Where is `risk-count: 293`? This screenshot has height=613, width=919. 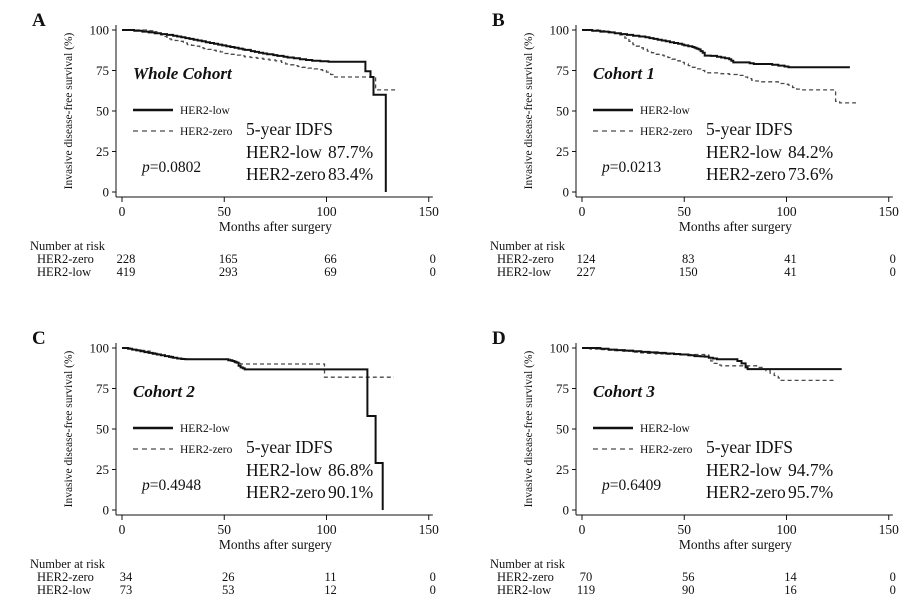 risk-count: 293 is located at coordinates (228, 272).